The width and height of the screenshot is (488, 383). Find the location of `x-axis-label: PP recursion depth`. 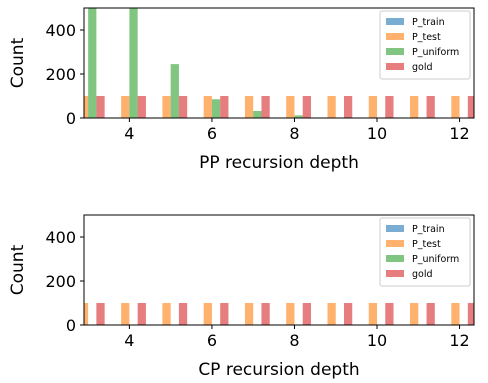

x-axis-label: PP recursion depth is located at coordinates (279, 163).